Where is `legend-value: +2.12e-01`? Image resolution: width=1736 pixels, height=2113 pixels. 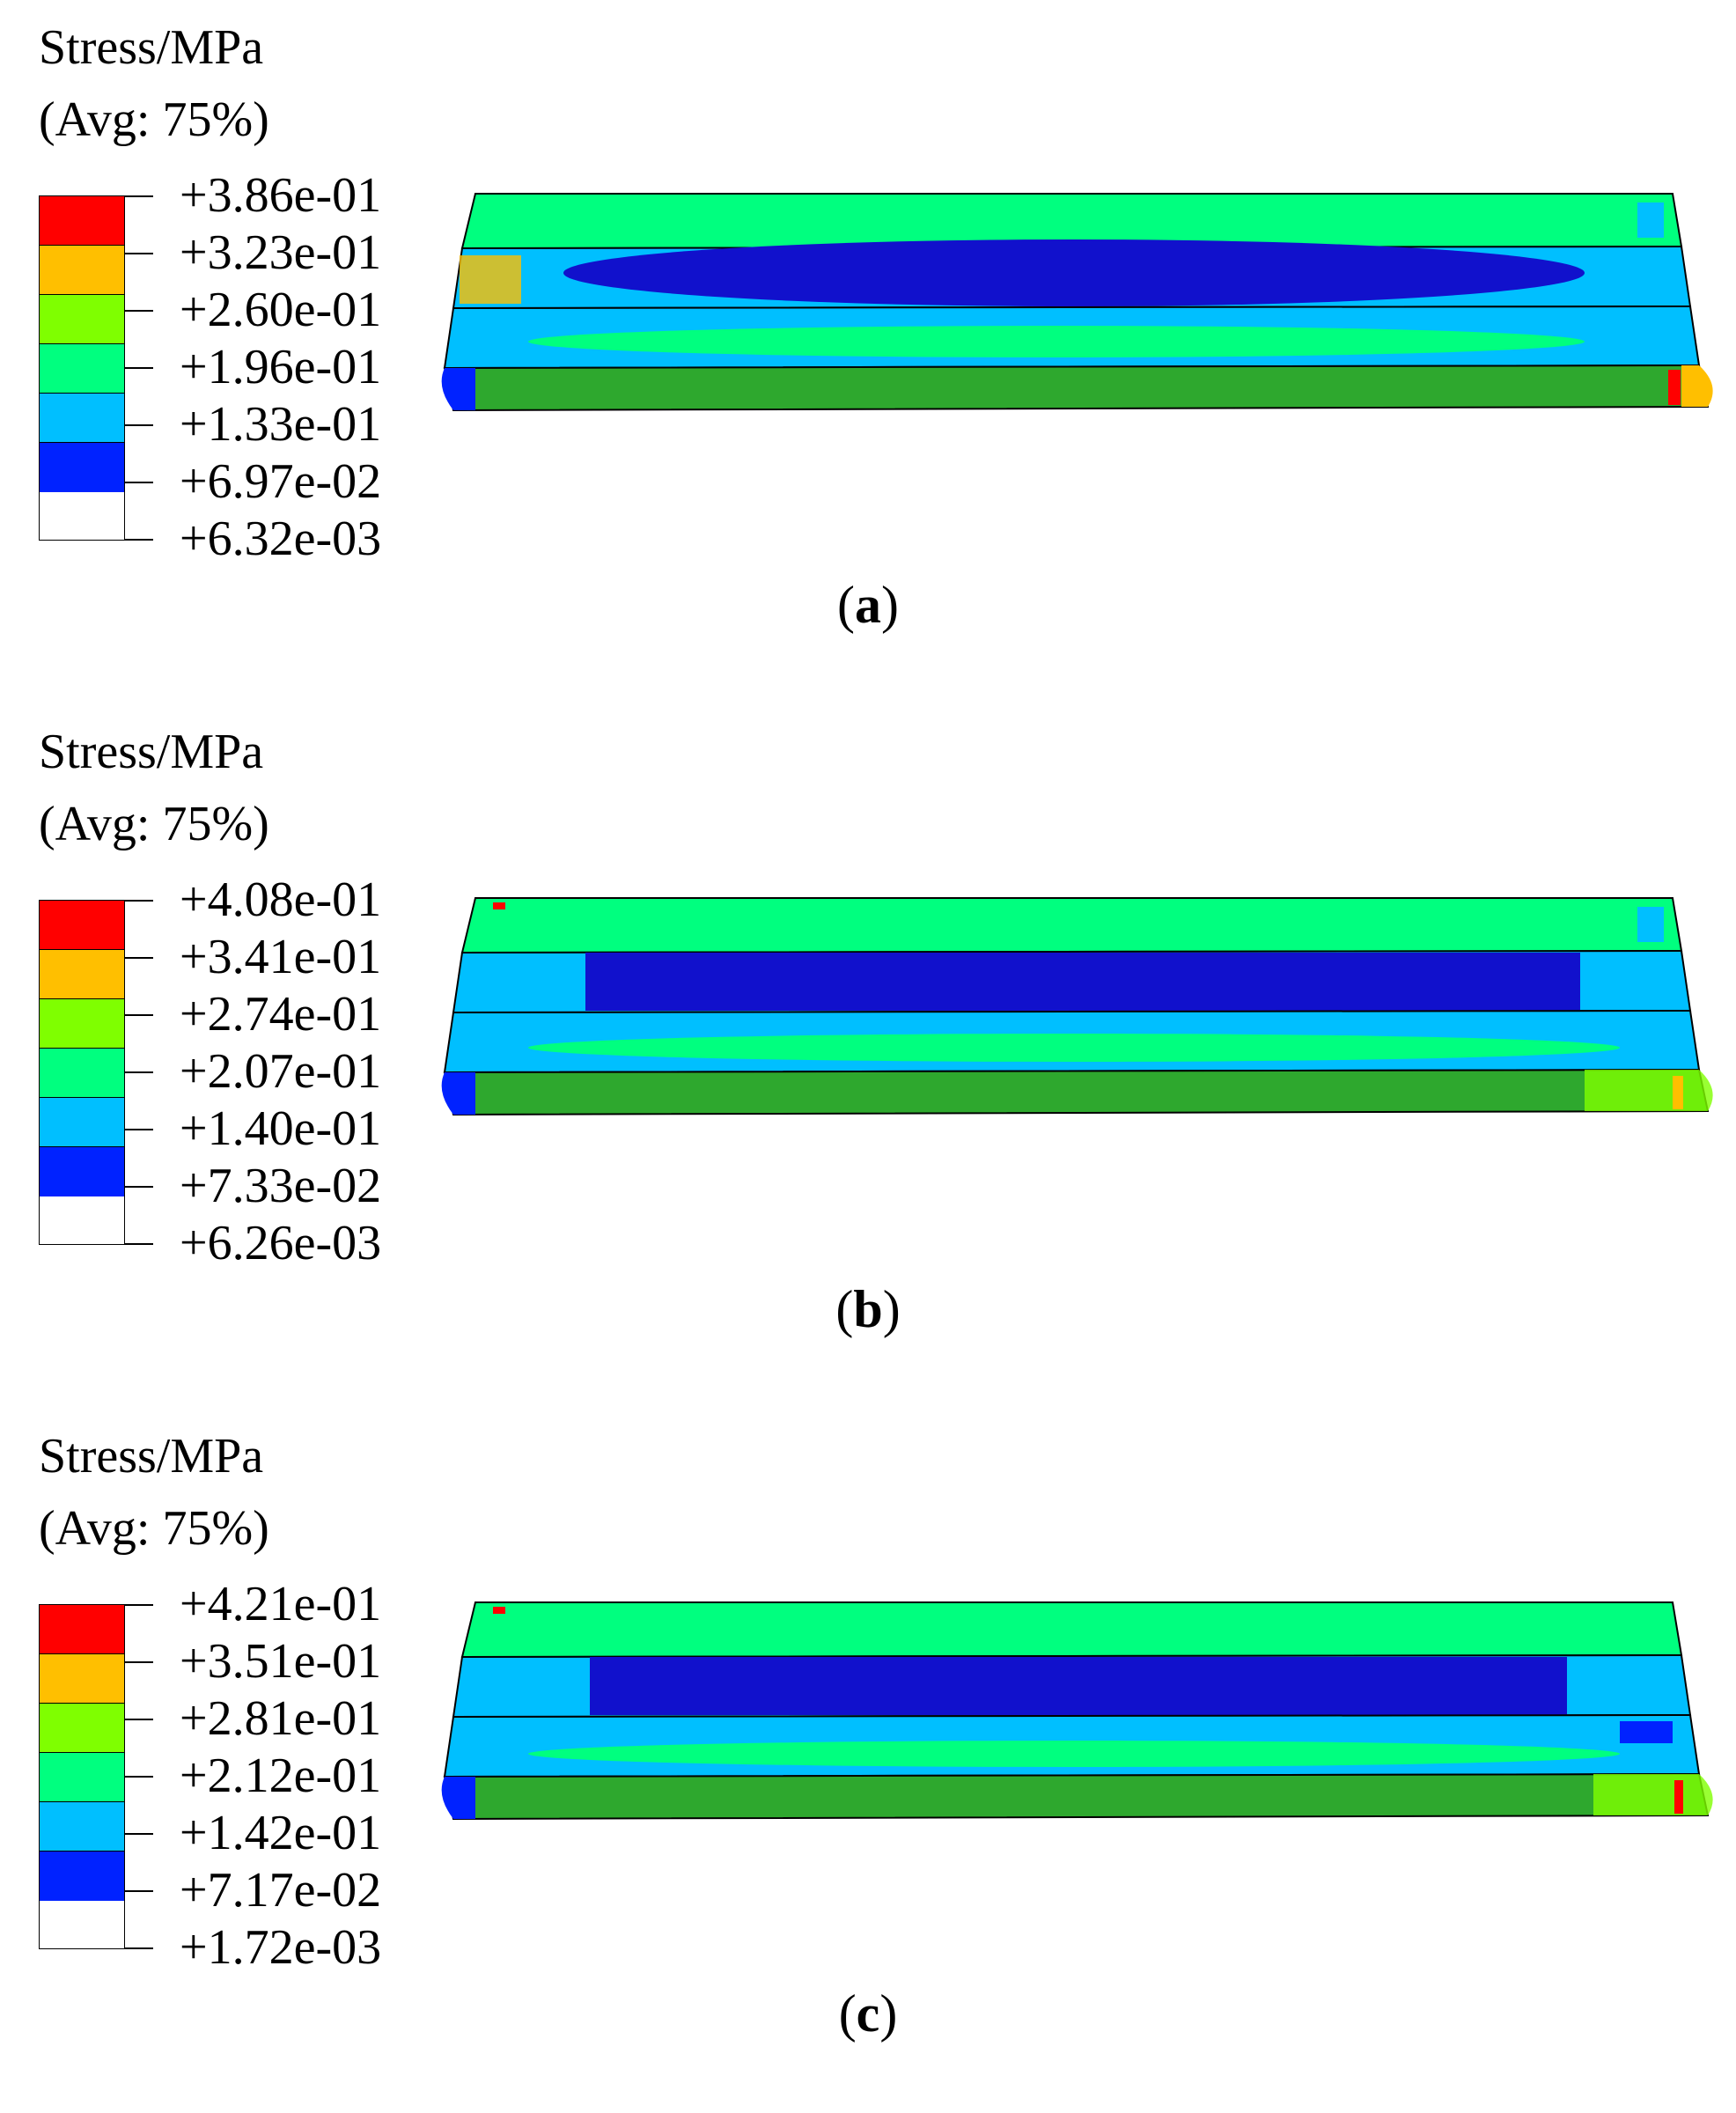 legend-value: +2.12e-01 is located at coordinates (281, 1776).